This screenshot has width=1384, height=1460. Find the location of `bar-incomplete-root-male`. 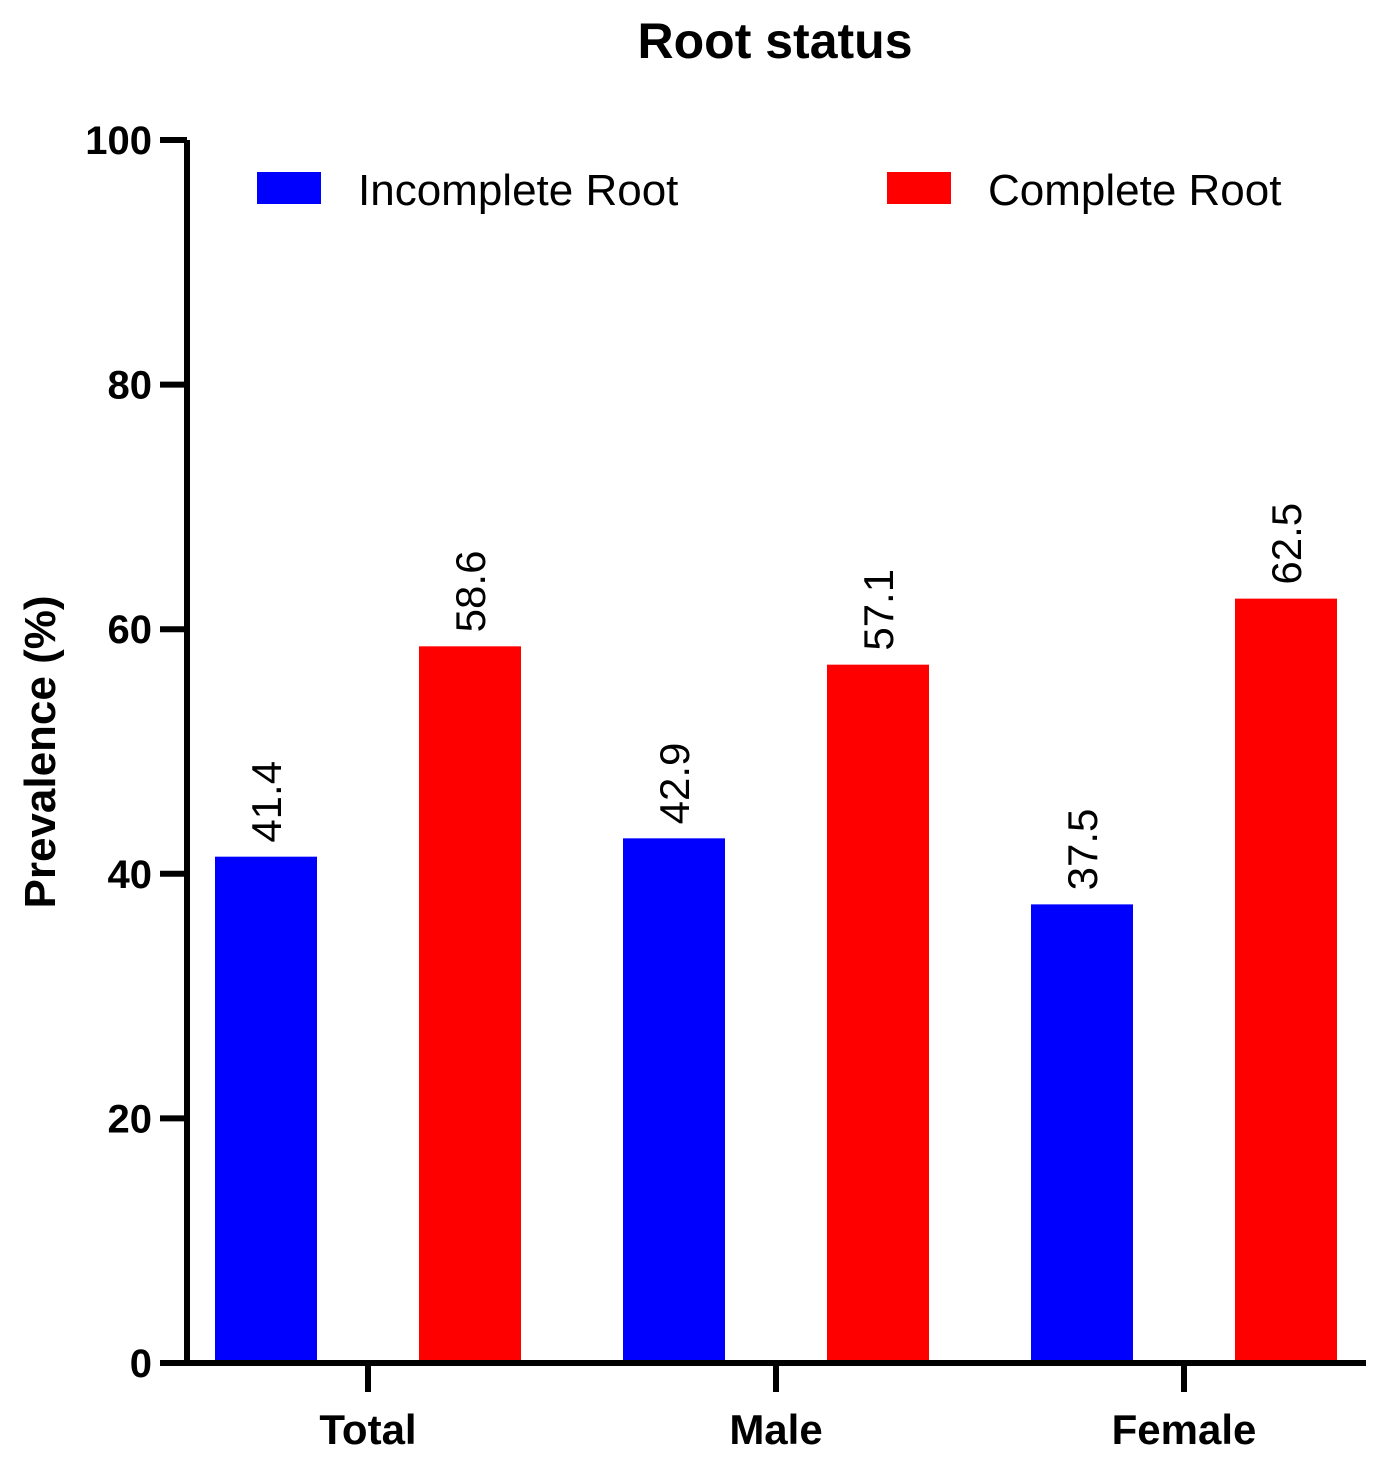

bar-incomplete-root-male is located at coordinates (674, 1100).